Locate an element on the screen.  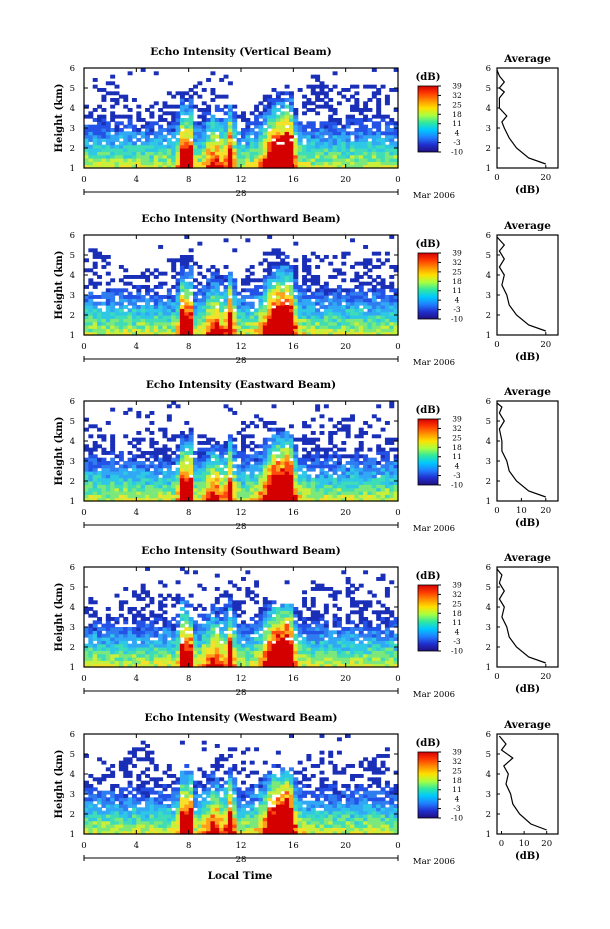
profile-y-tick-label: 2 is located at coordinates (488, 316).